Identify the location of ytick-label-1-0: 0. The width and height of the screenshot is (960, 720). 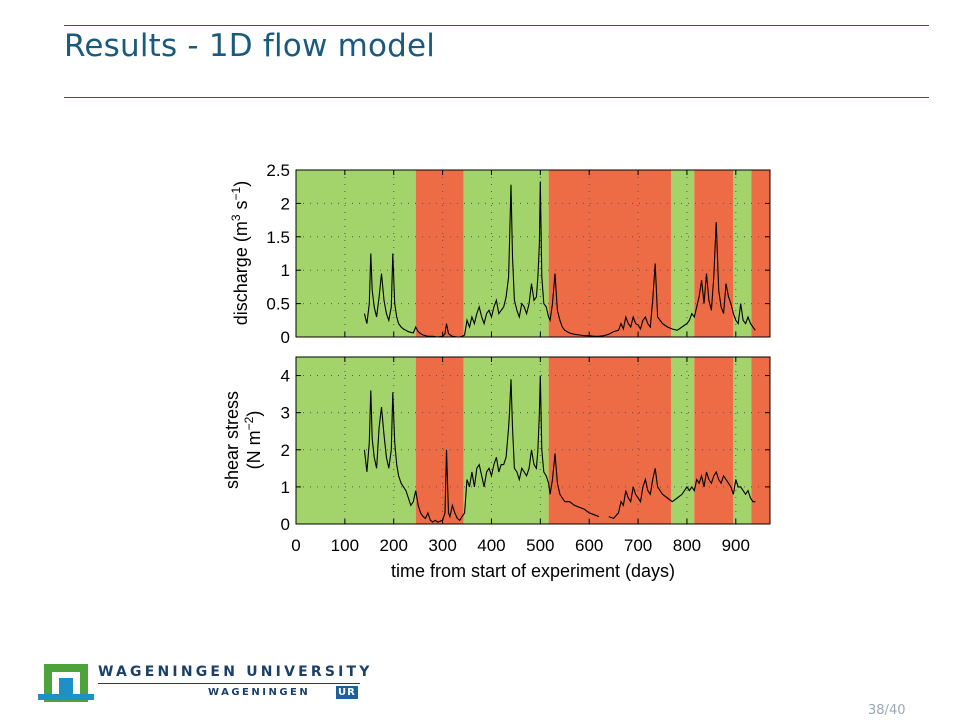
(285, 524).